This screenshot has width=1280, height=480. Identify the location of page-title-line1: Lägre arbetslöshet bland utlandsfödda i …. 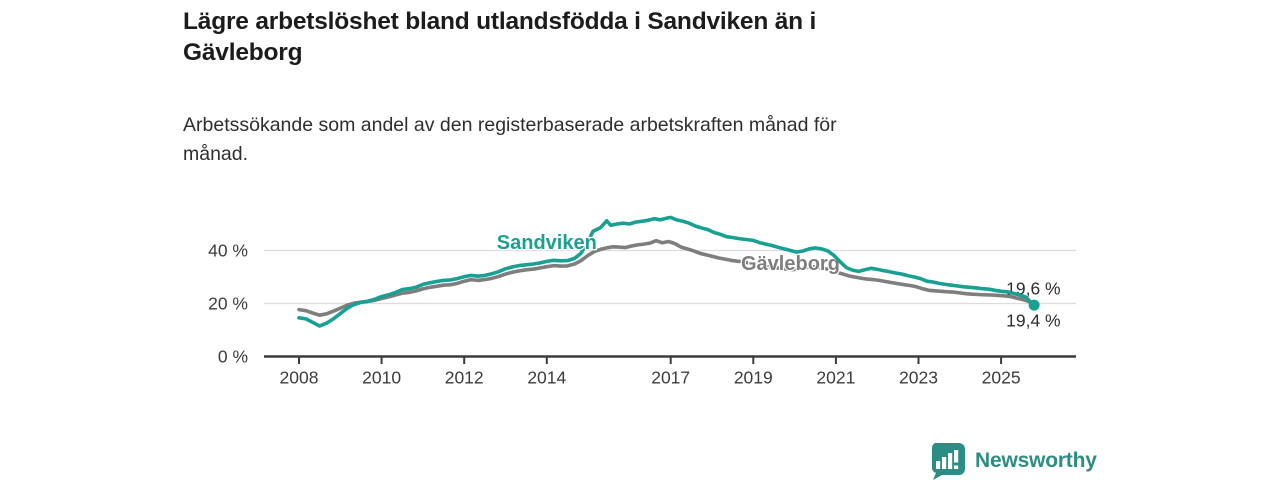
(500, 21).